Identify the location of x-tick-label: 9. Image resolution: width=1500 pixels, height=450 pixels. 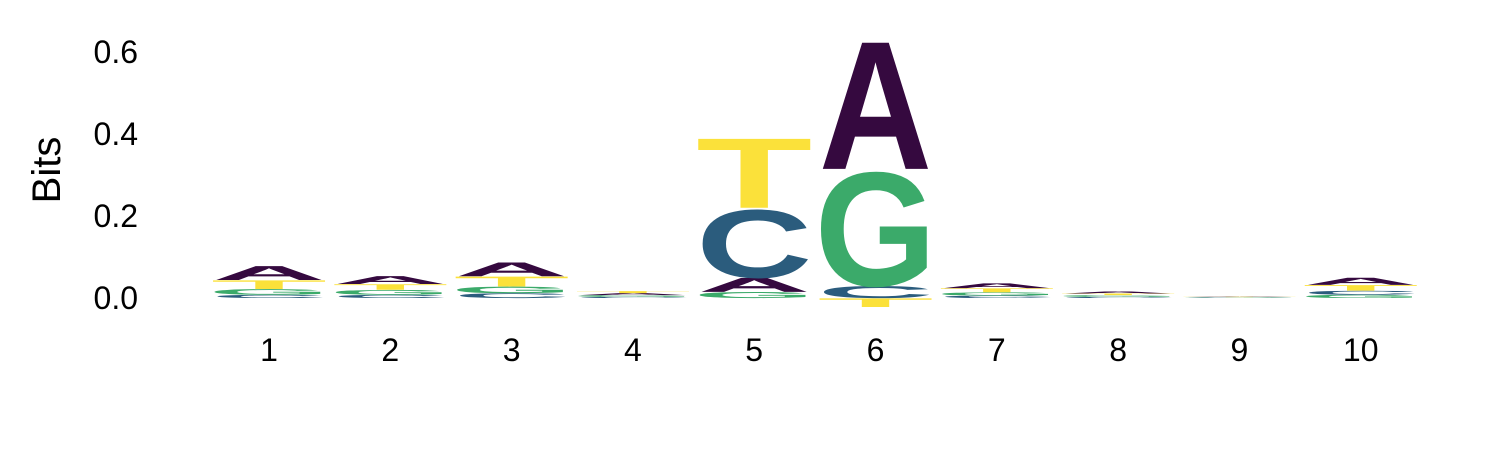
(1240, 350).